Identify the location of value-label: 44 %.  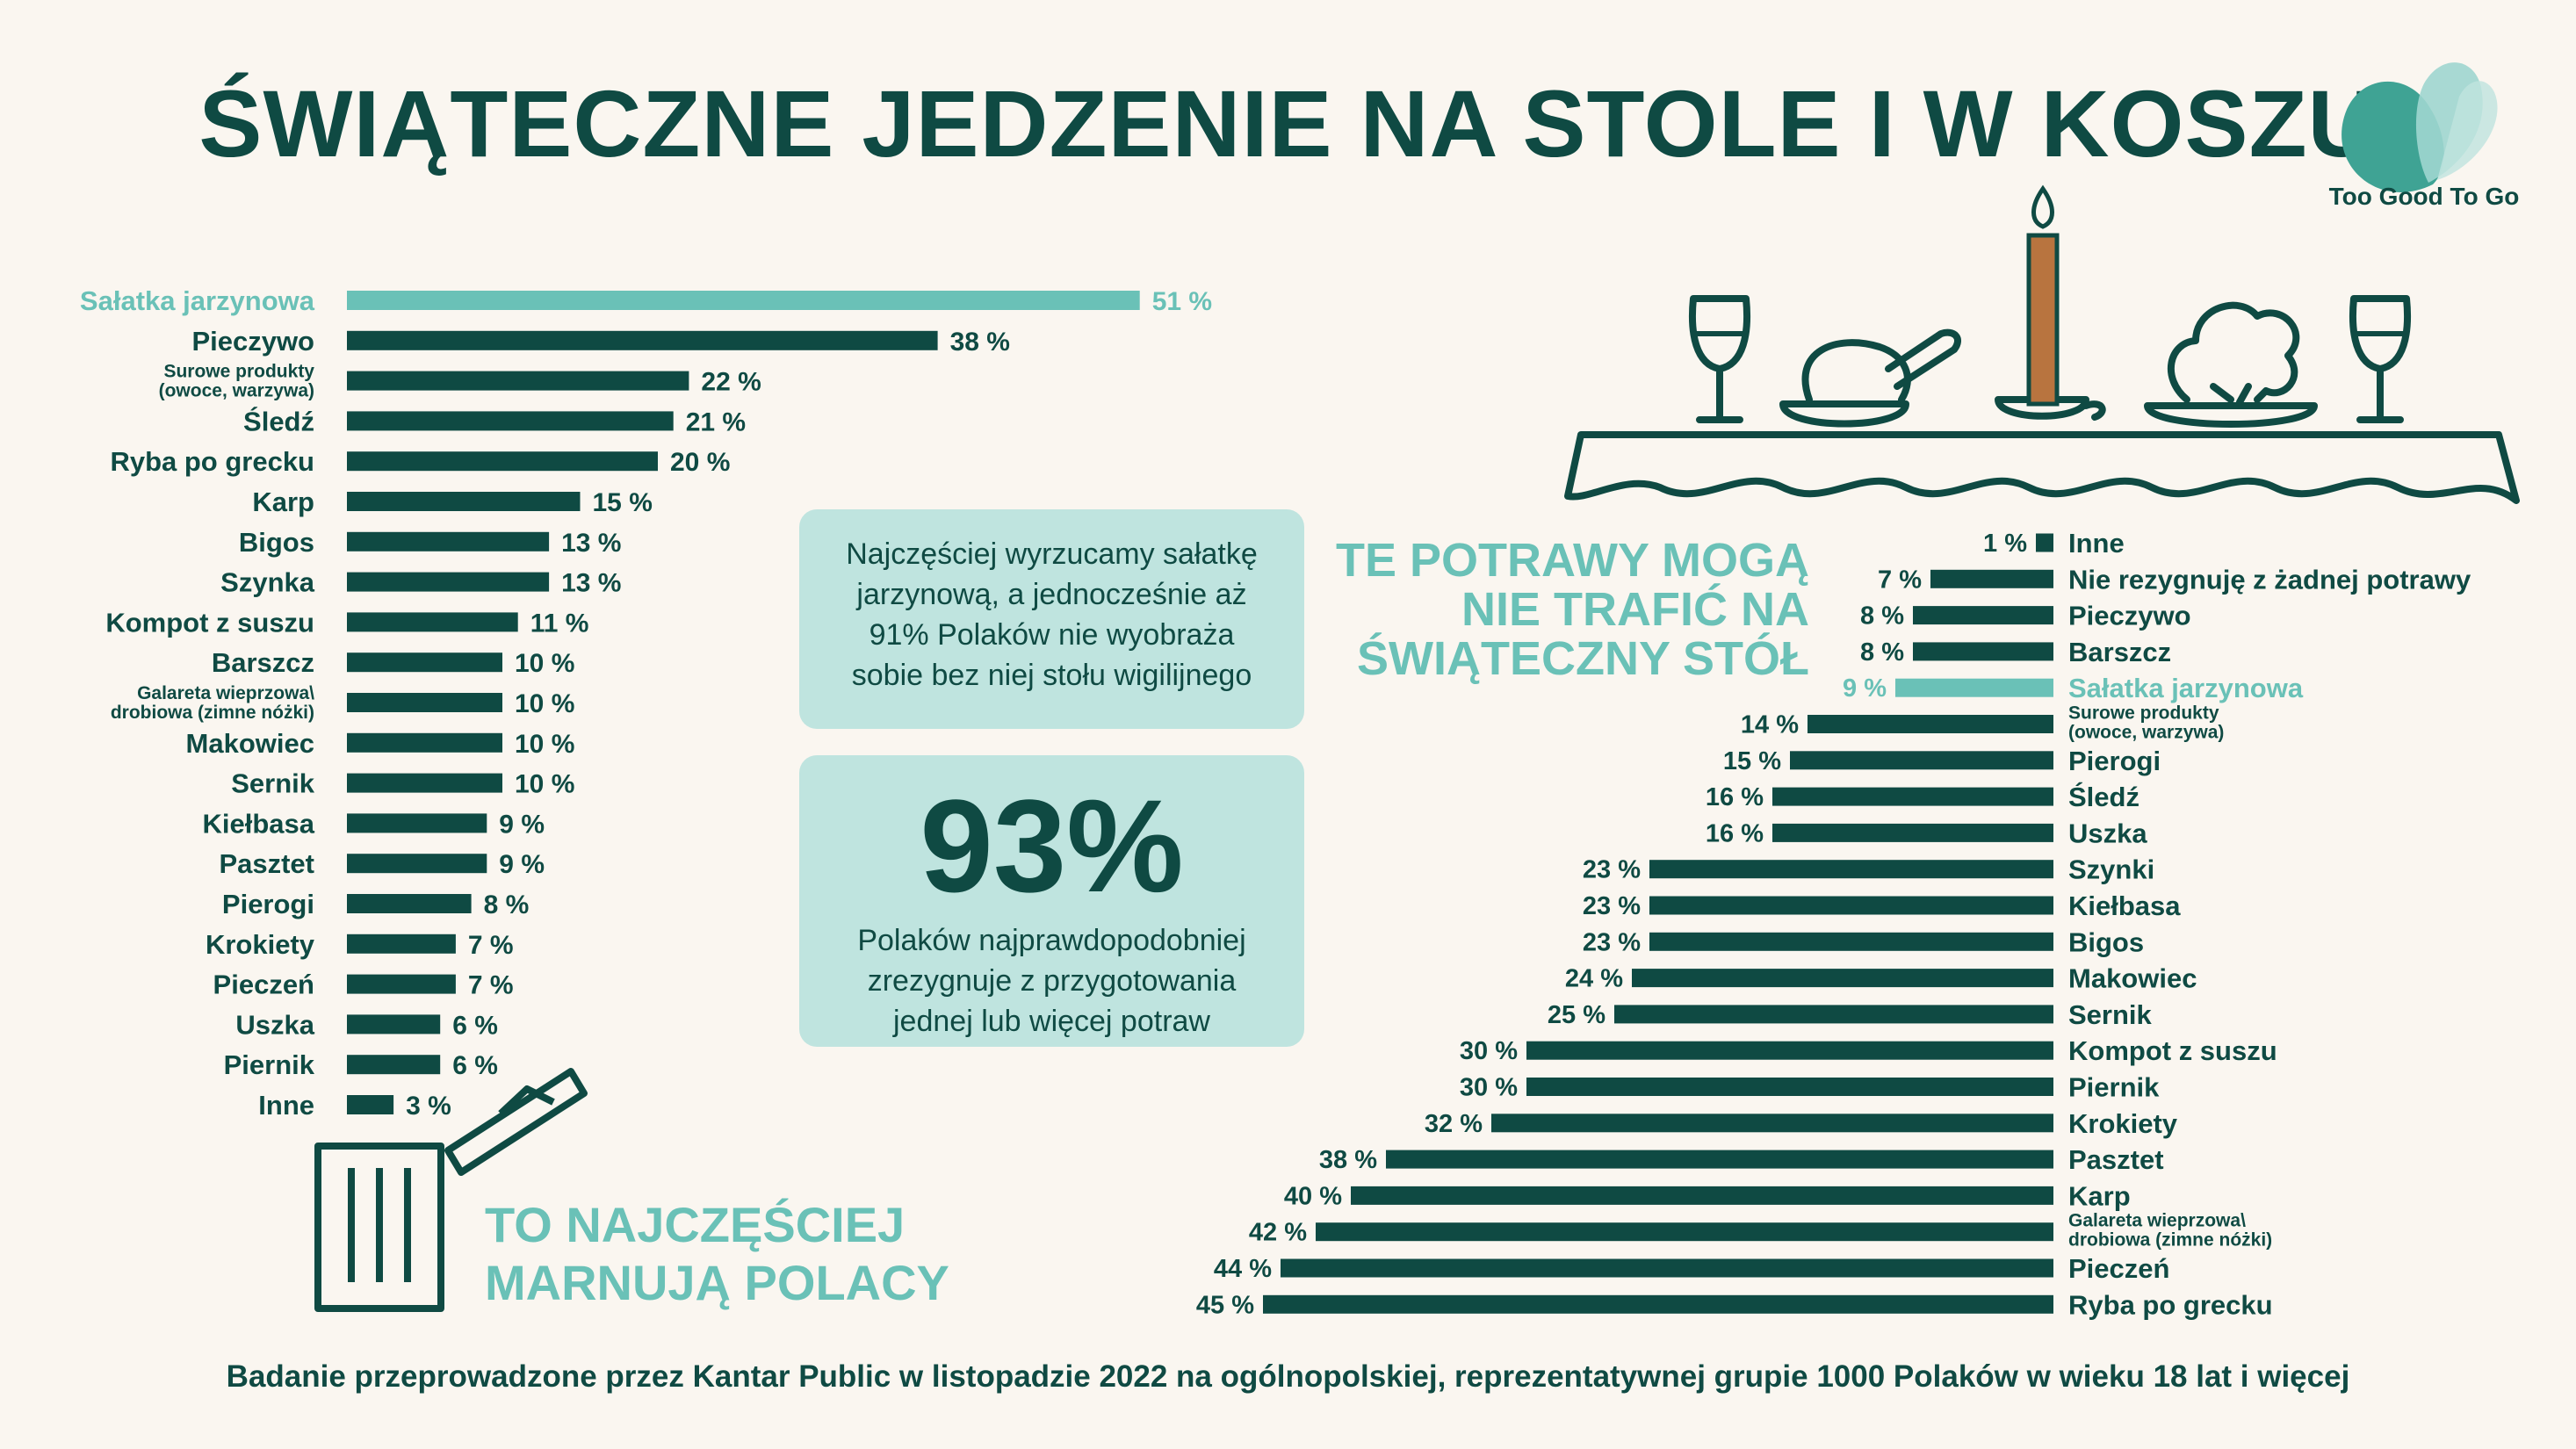
(1243, 1269).